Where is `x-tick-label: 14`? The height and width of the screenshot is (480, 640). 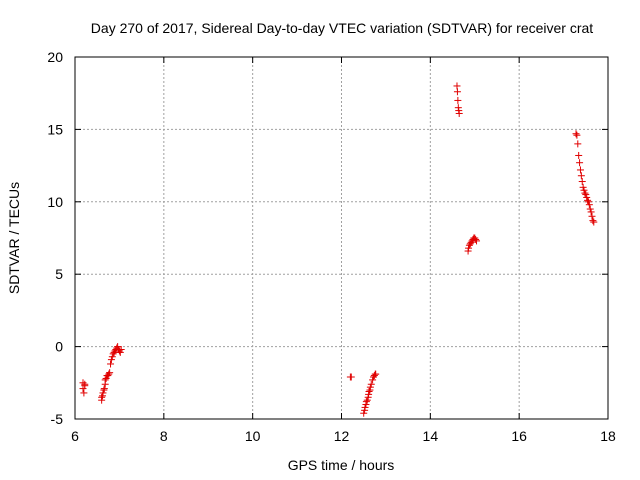
x-tick-label: 14 is located at coordinates (431, 436).